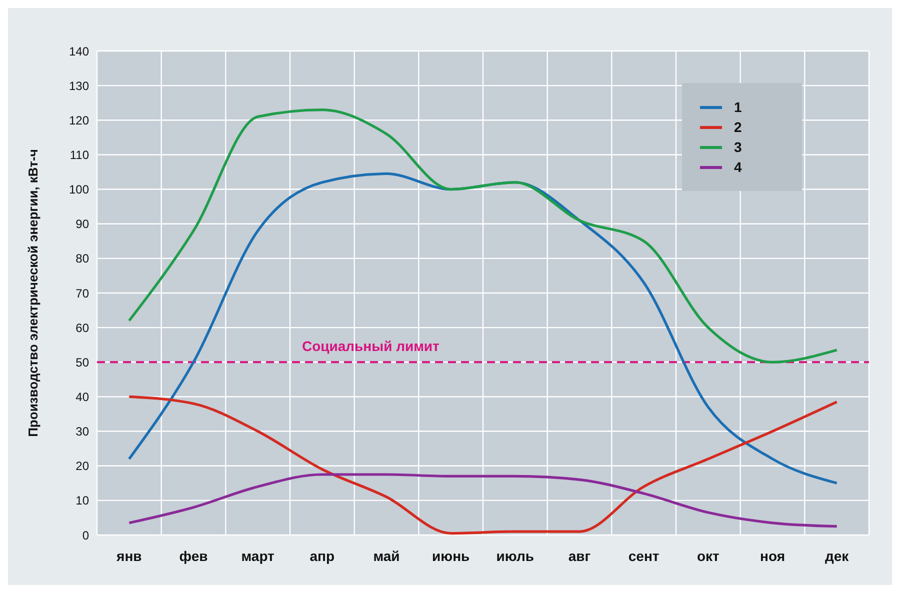 The width and height of the screenshot is (900, 593). What do you see at coordinates (83, 397) in the screenshot?
I see `y-tick-label: 40` at bounding box center [83, 397].